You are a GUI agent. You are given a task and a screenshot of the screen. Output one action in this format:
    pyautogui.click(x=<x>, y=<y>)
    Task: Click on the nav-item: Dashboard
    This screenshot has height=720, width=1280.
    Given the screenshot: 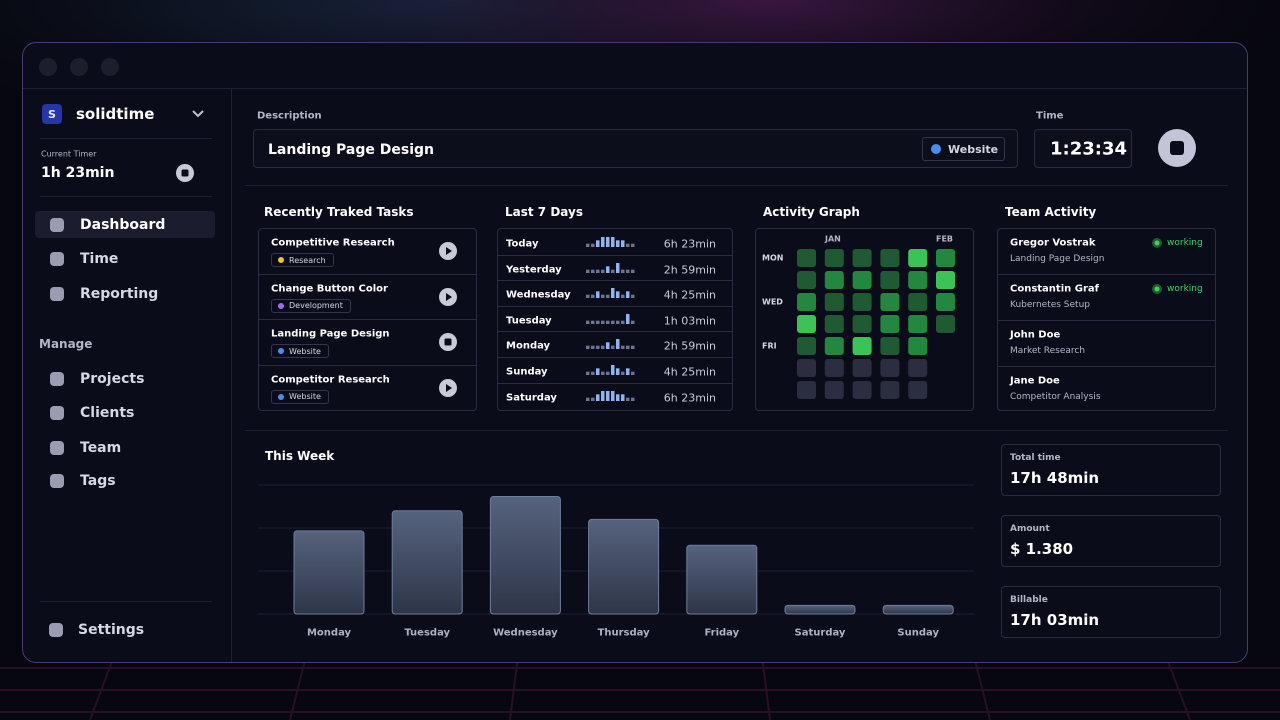 What is the action you would take?
    pyautogui.click(x=123, y=225)
    